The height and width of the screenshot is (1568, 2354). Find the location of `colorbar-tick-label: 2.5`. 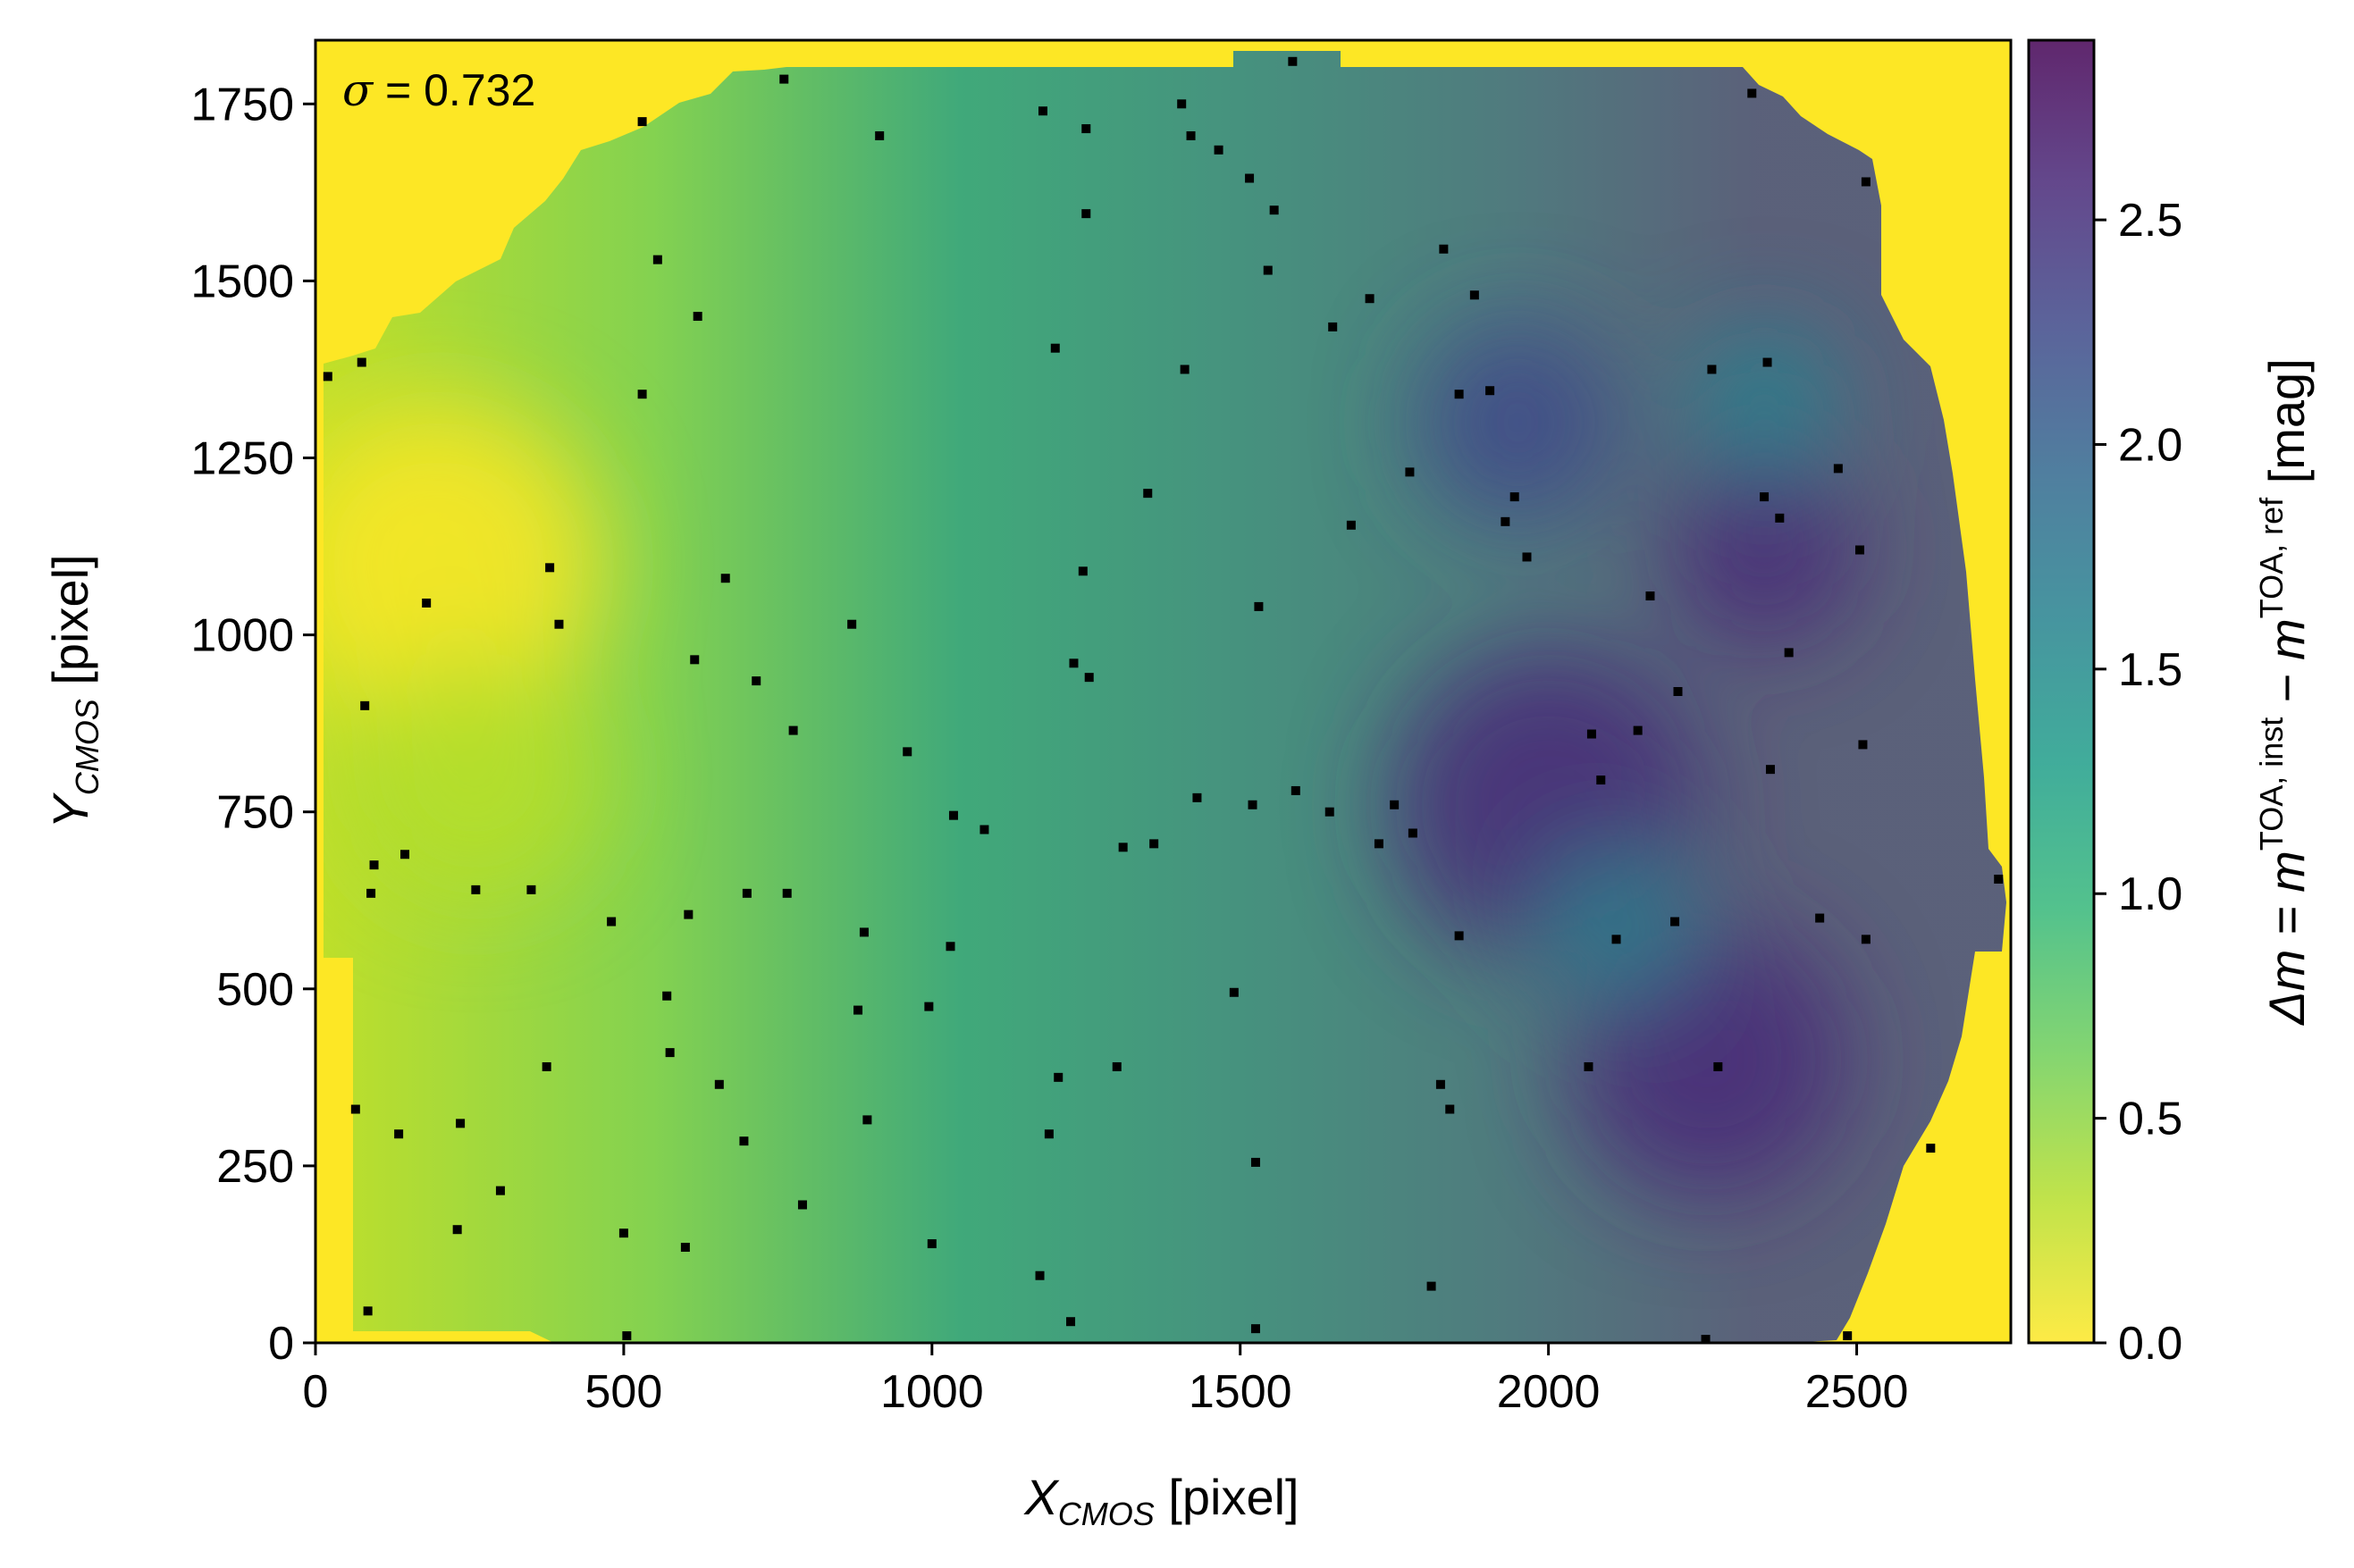

colorbar-tick-label: 2.5 is located at coordinates (2150, 221).